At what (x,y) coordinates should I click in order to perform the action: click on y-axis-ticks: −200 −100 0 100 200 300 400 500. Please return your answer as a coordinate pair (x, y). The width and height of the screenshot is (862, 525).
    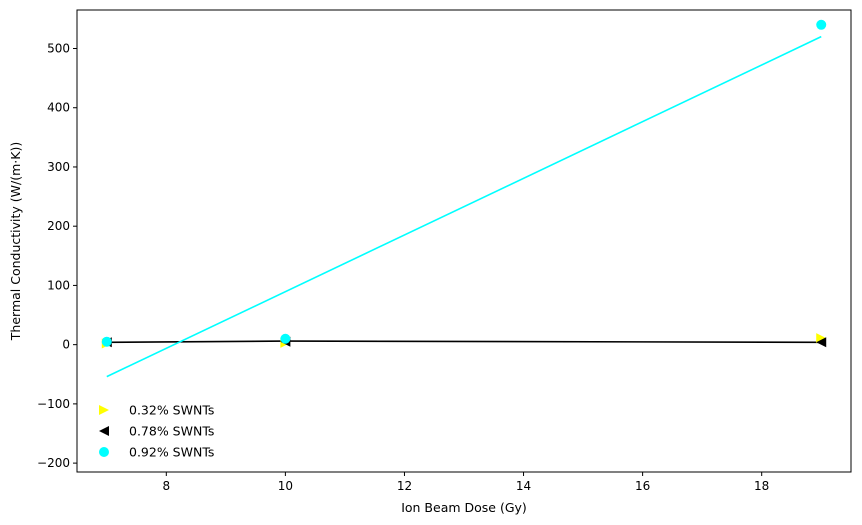
    Looking at the image, I should click on (57, 256).